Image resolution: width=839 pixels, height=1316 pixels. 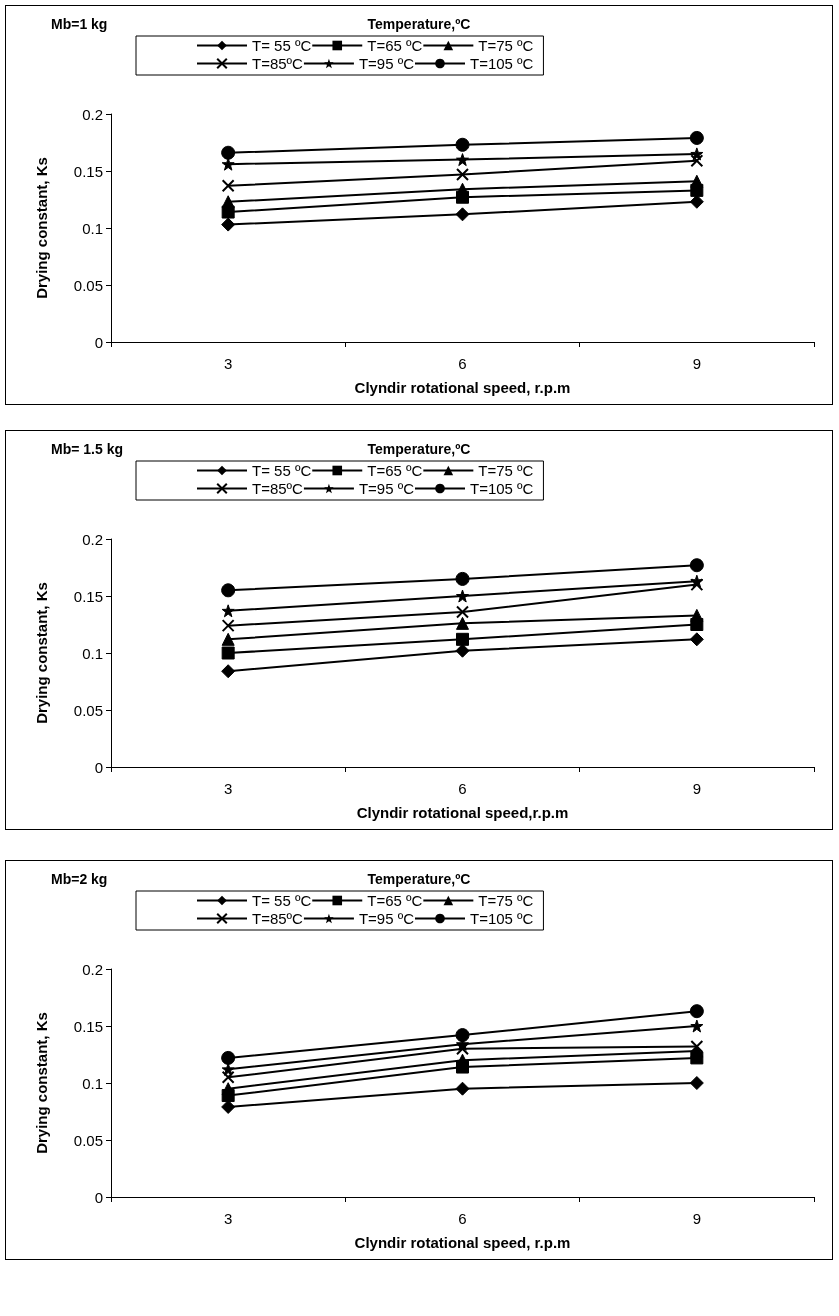 I want to click on chart-title: Mb= 1.5 kg, so click(x=87, y=449).